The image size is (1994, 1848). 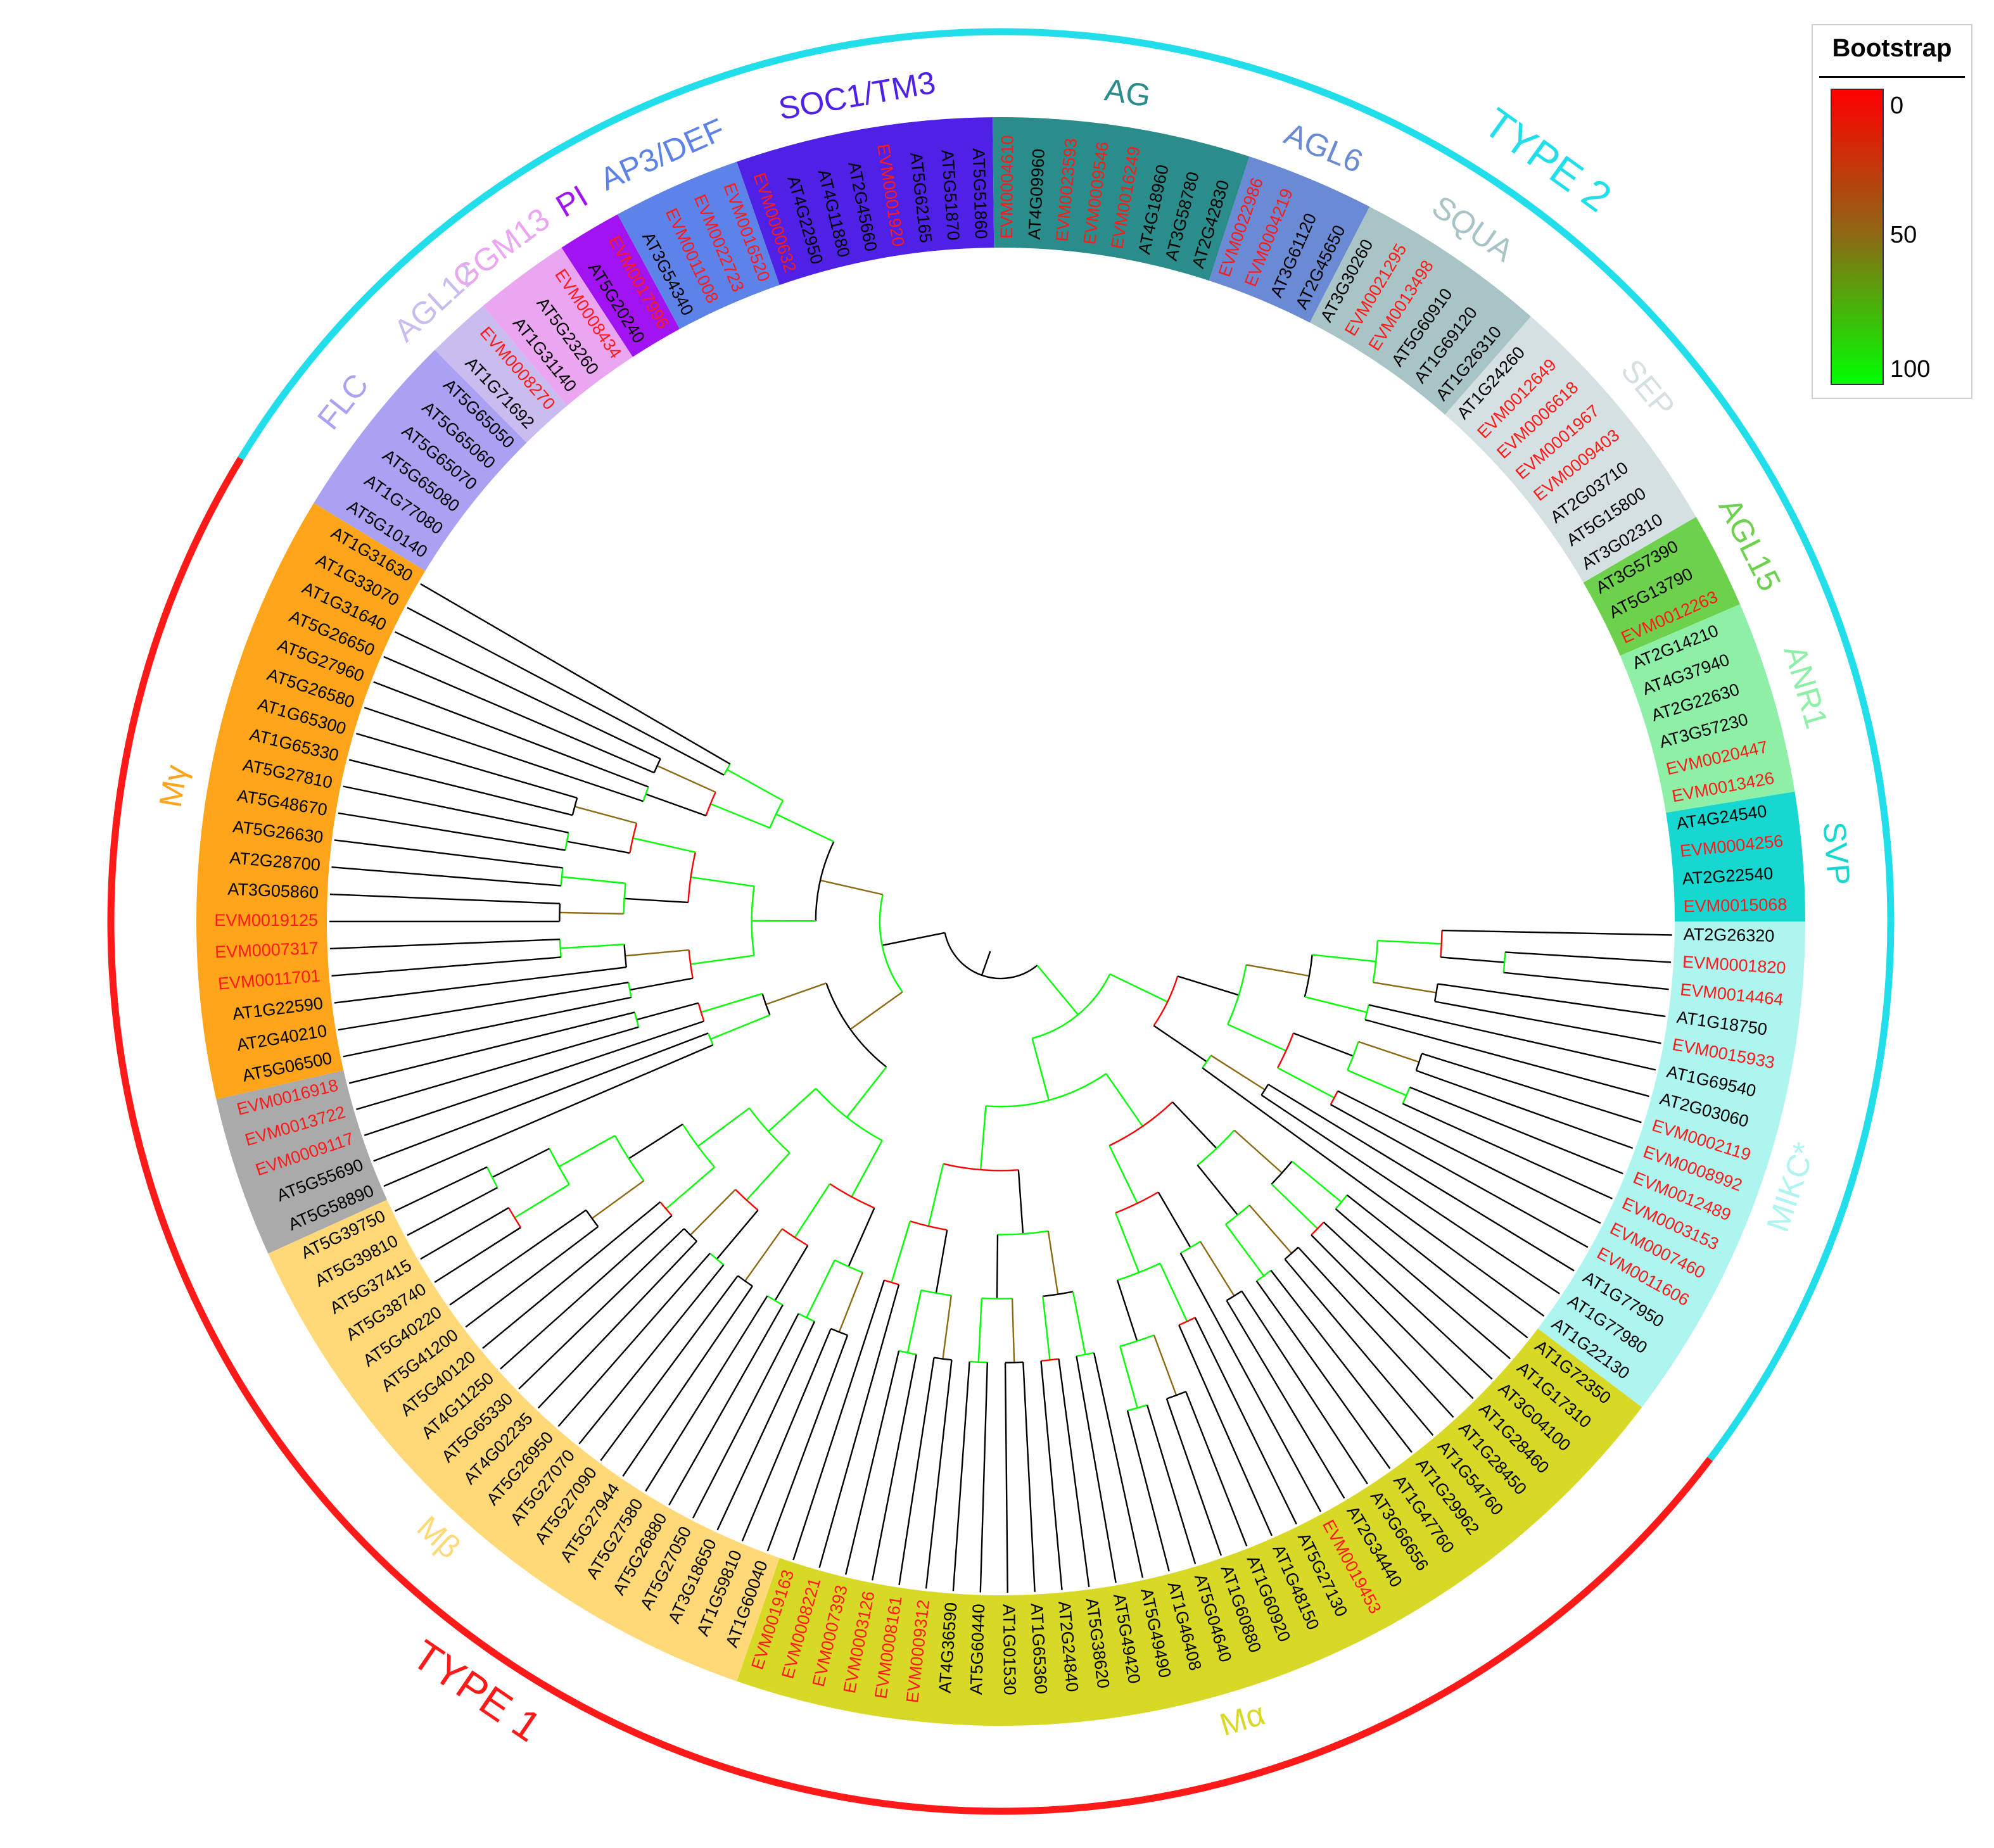 I want to click on legend-divider, so click(x=1892, y=77).